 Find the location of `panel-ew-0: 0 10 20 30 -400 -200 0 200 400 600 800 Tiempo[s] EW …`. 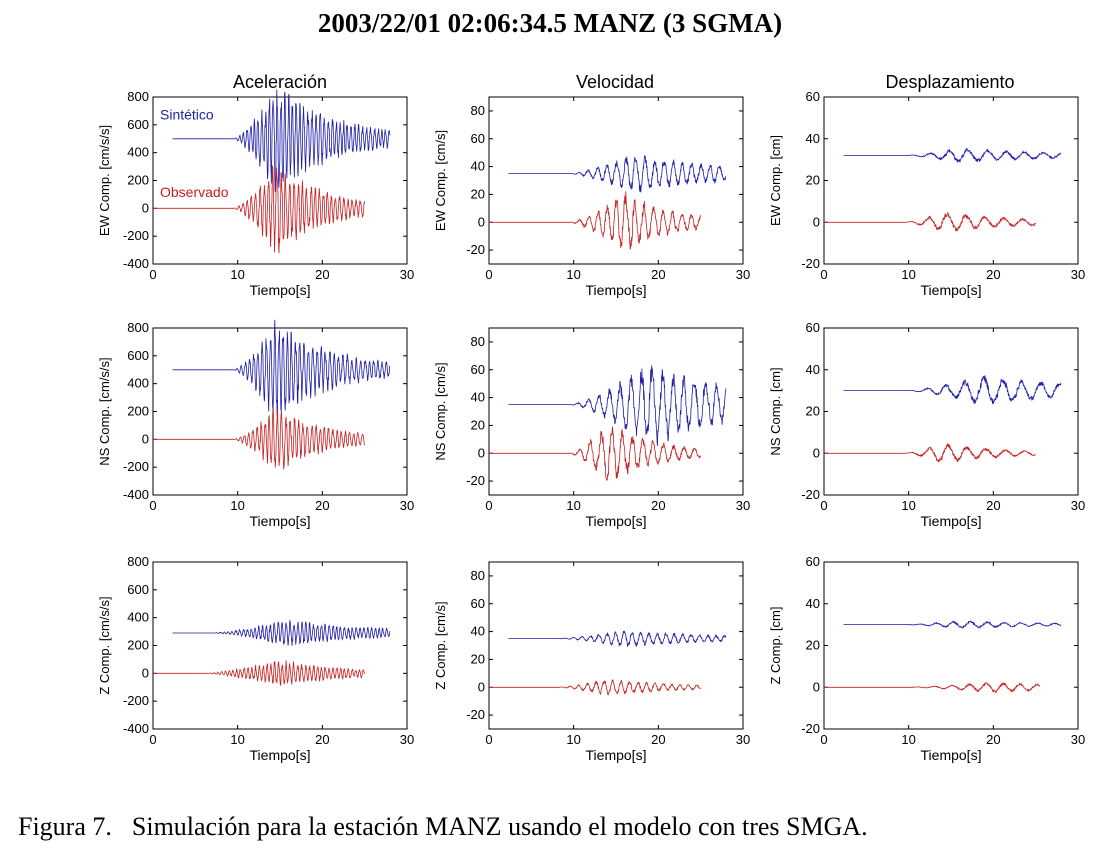

panel-ew-0: 0 10 20 30 -400 -200 0 200 400 600 800 Tiempo[s] EW … is located at coordinates (255, 193).